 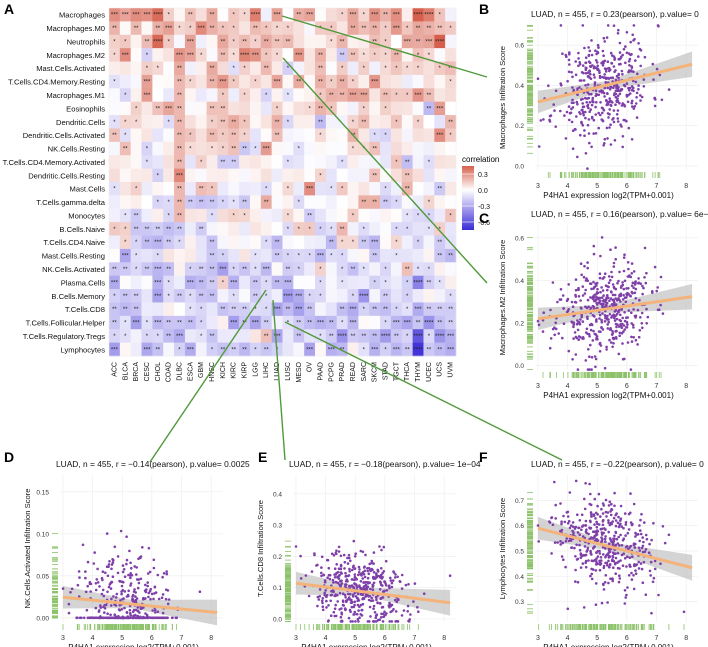 I want to click on connector-line, so click(x=385, y=170).